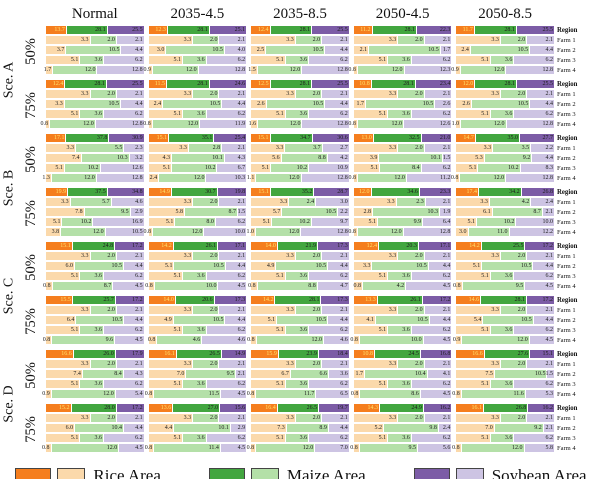 This screenshot has height=479, width=600. I want to click on bar-value: 2.6, so click(446, 104).